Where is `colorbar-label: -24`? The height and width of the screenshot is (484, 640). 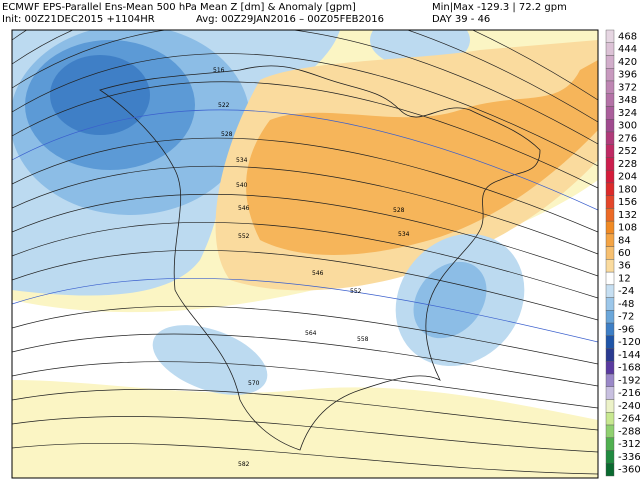 colorbar-label: -24 is located at coordinates (626, 291).